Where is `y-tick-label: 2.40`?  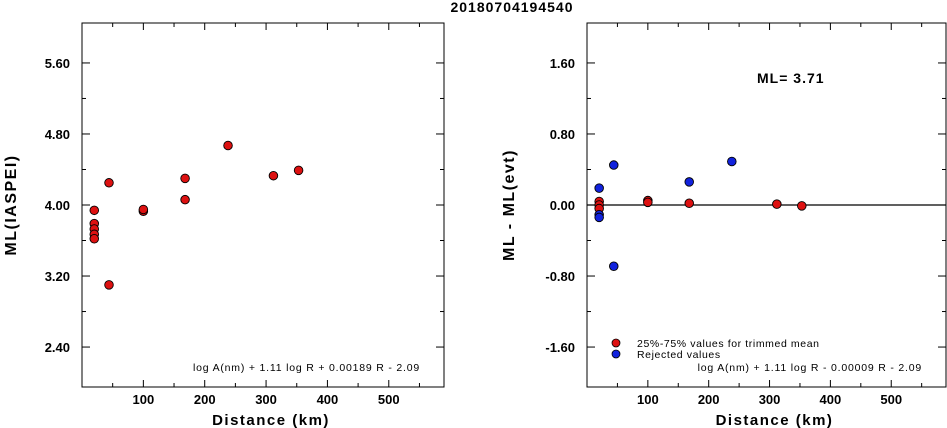
y-tick-label: 2.40 is located at coordinates (57, 347).